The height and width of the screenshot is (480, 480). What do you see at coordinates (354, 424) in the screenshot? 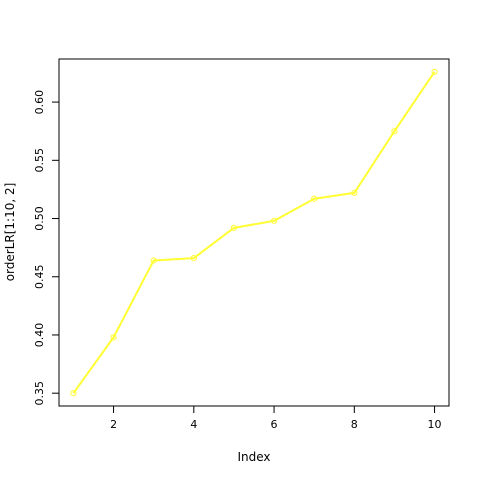
I see `x-tick-label: 8` at bounding box center [354, 424].